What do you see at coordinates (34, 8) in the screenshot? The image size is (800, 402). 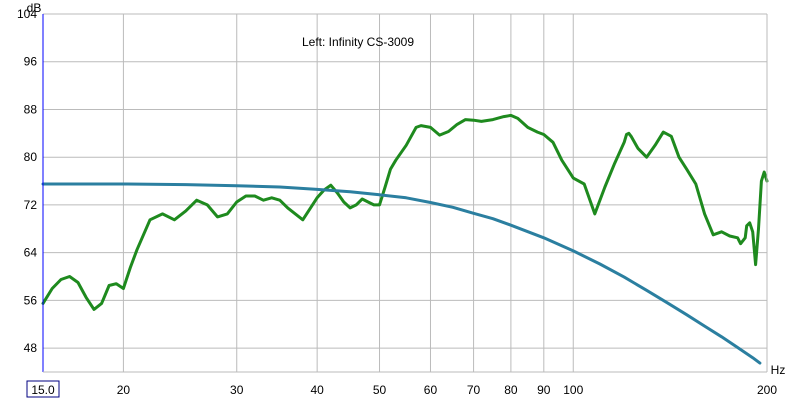 I see `y-axis-unit: dB` at bounding box center [34, 8].